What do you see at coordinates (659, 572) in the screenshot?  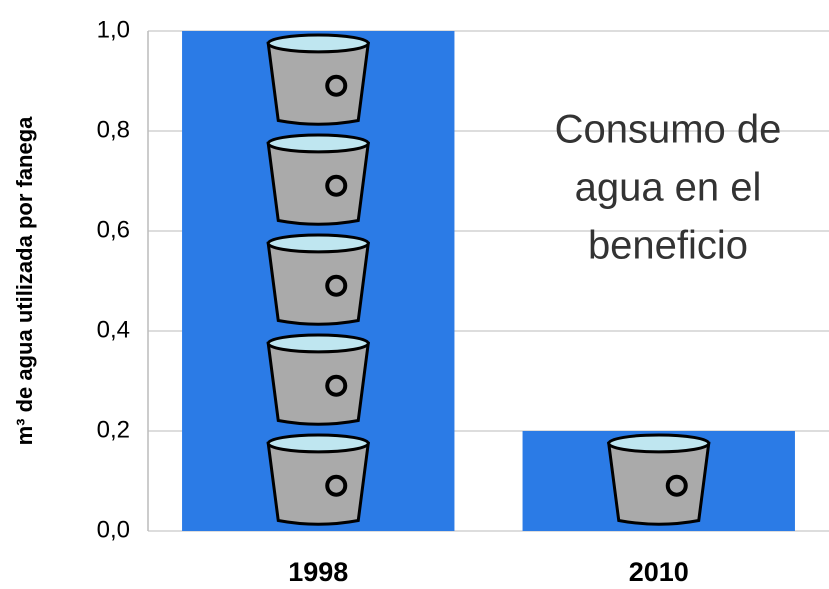 I see `x-tick-label: 2010` at bounding box center [659, 572].